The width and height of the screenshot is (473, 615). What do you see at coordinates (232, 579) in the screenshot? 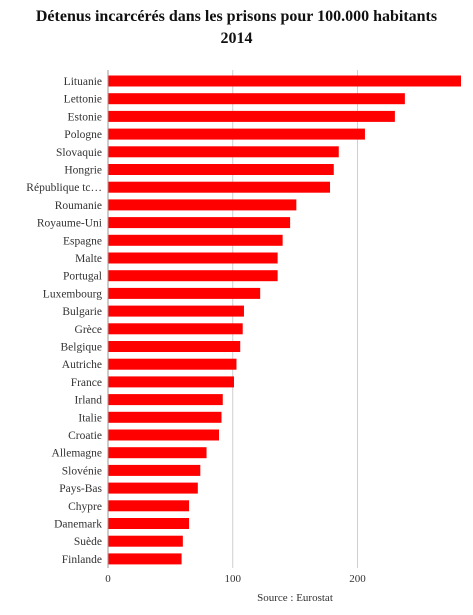
I see `x-tick-label: 100` at bounding box center [232, 579].